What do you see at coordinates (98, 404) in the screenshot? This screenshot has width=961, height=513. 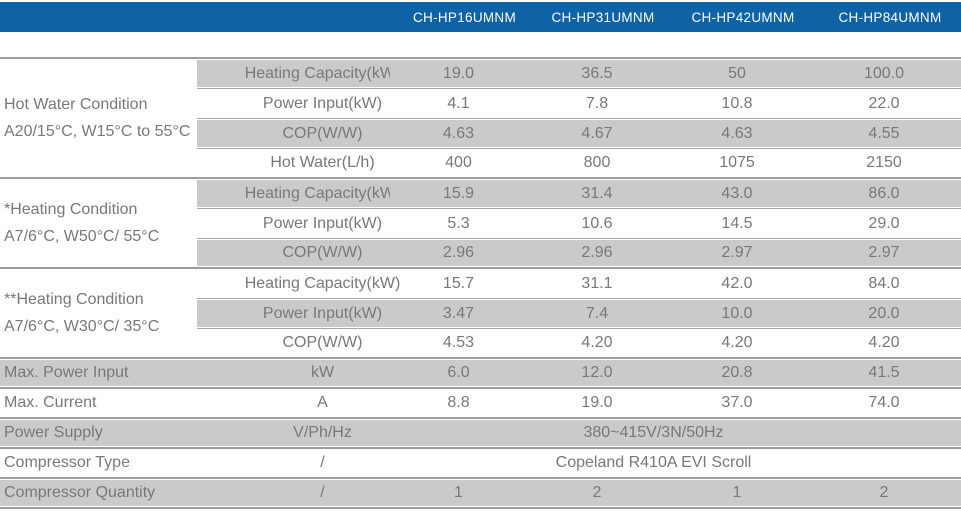 I see `row-label: Max. Current` at bounding box center [98, 404].